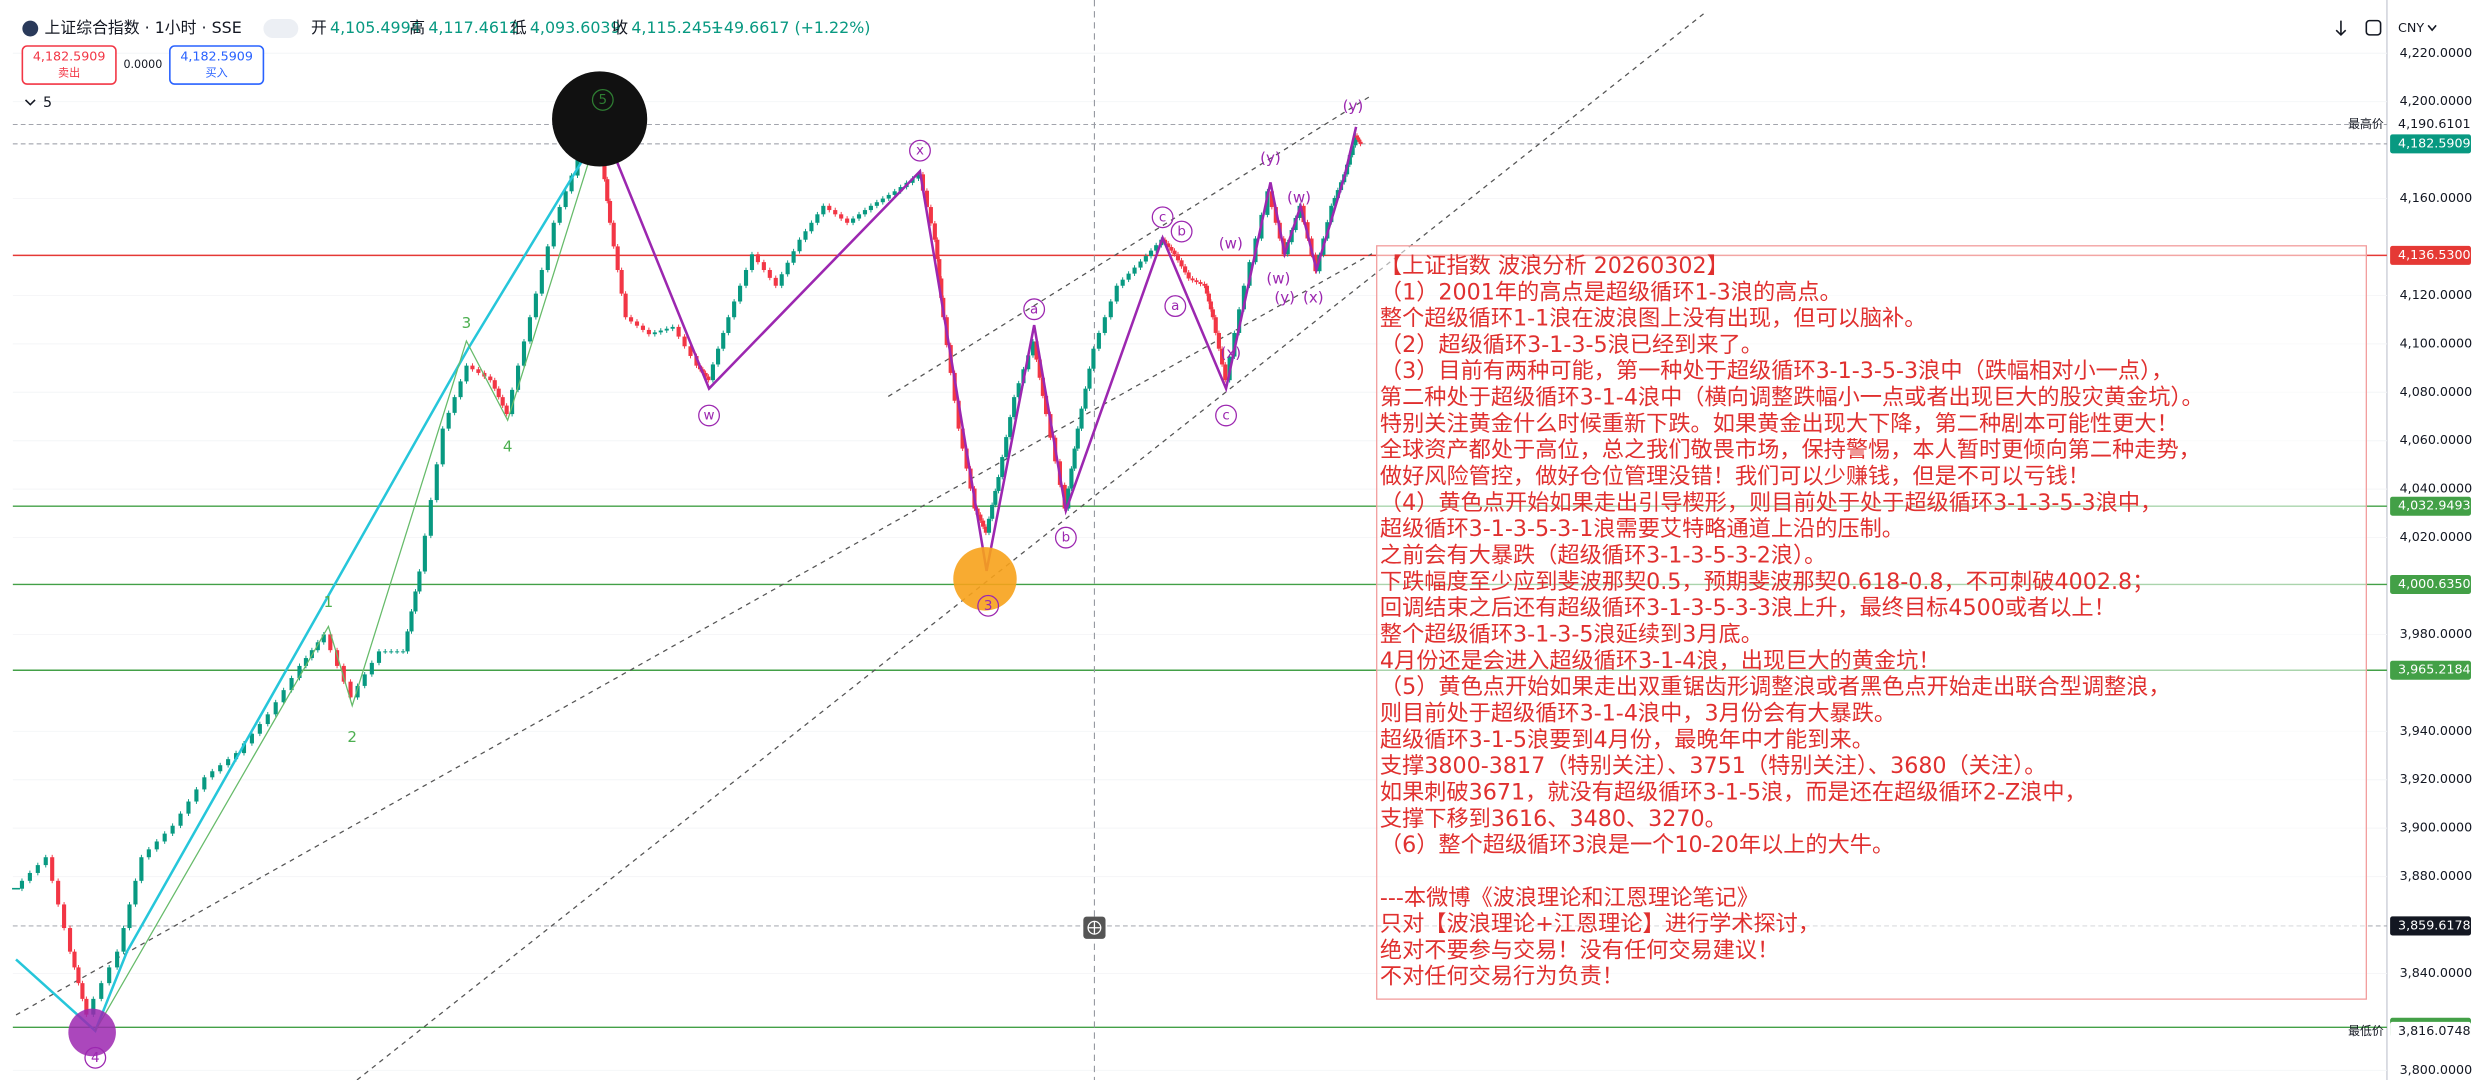 Image resolution: width=2487 pixels, height=1080 pixels. What do you see at coordinates (69, 65) in the screenshot?
I see `sell-button` at bounding box center [69, 65].